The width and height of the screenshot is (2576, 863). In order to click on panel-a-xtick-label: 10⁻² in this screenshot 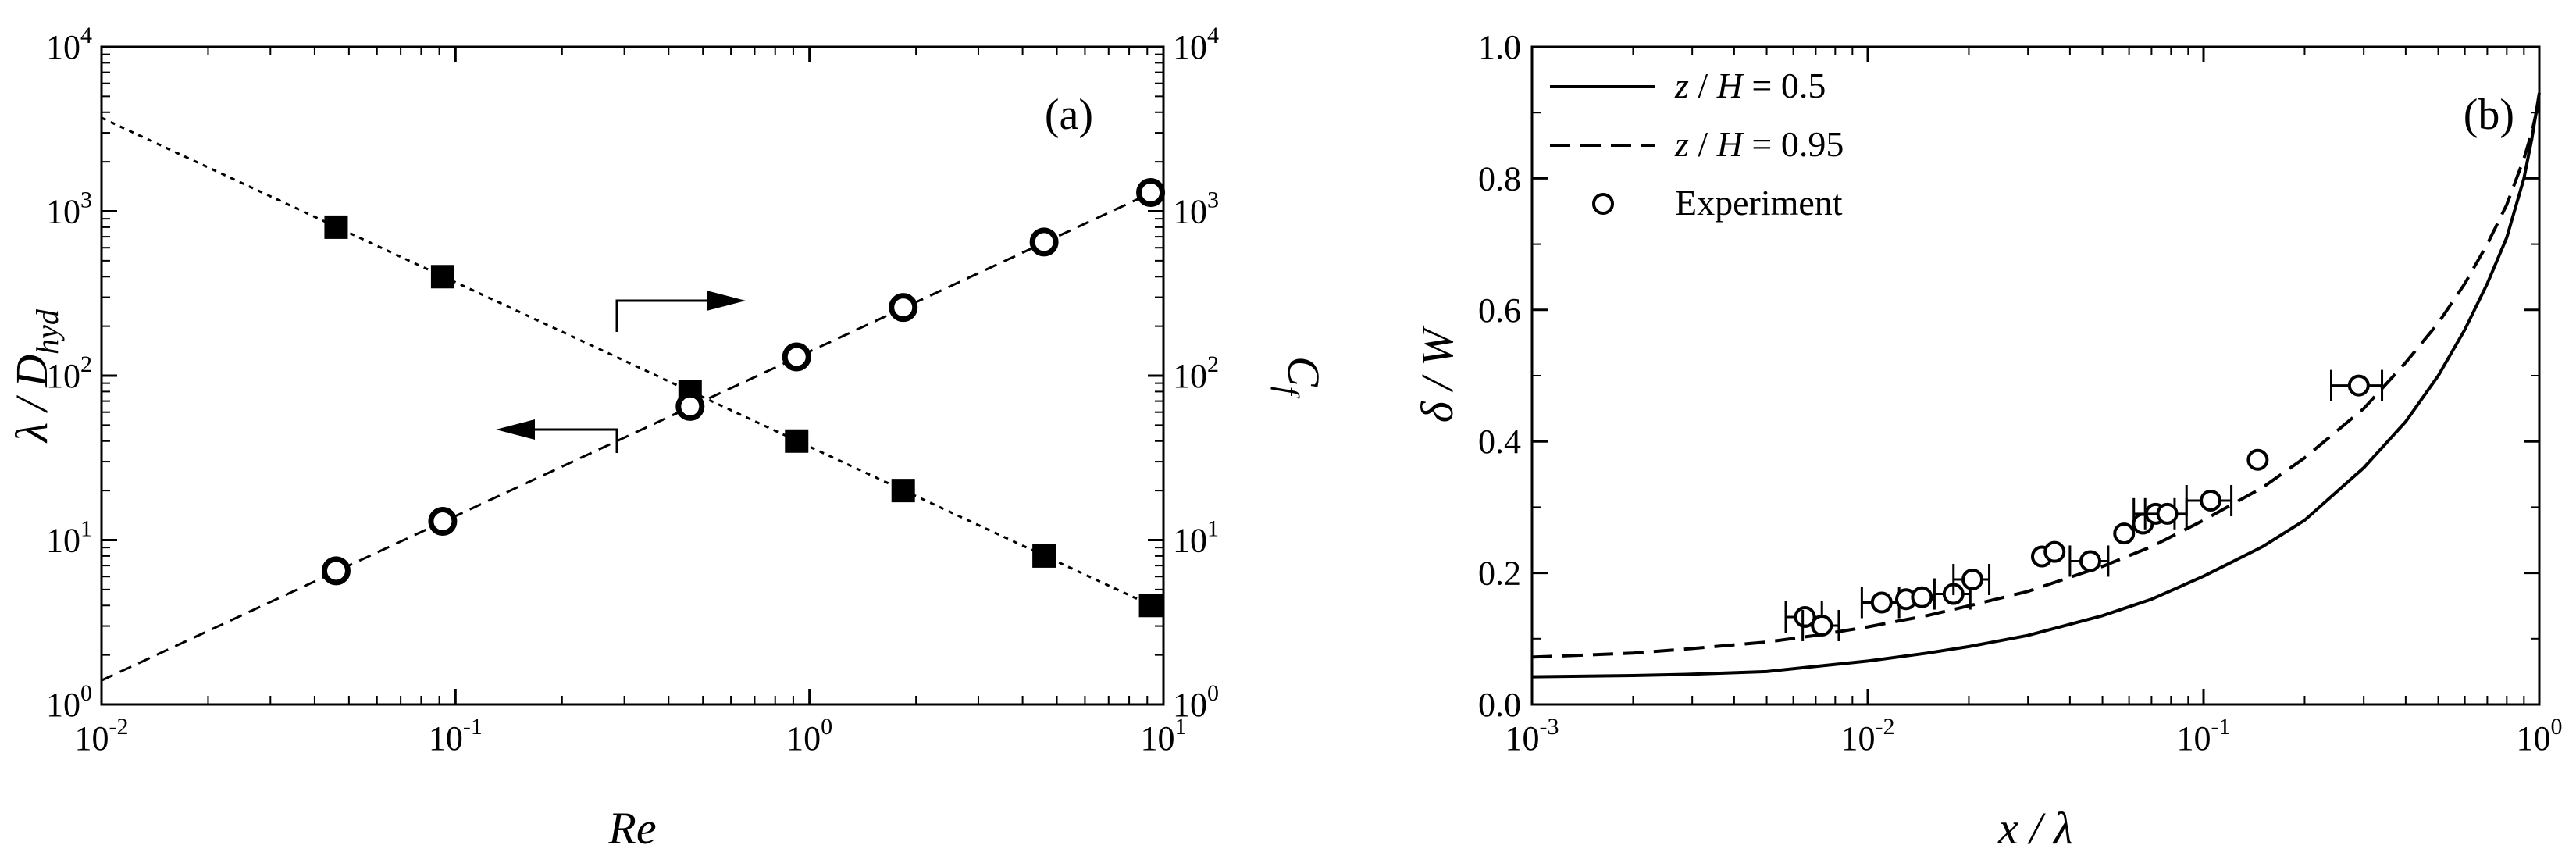, I will do `click(102, 736)`.